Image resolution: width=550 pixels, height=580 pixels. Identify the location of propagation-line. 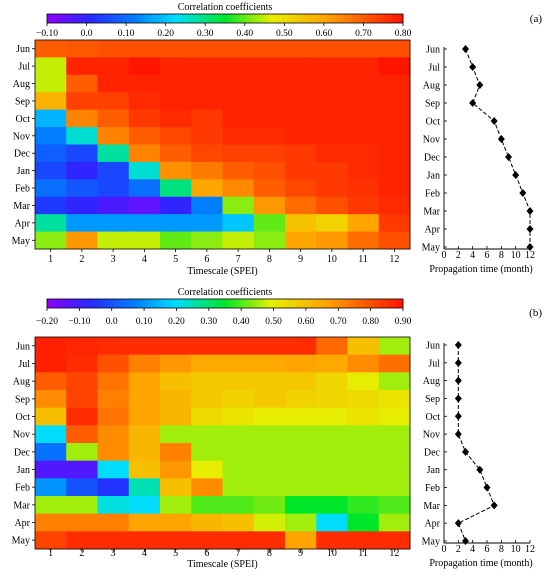
(476, 443).